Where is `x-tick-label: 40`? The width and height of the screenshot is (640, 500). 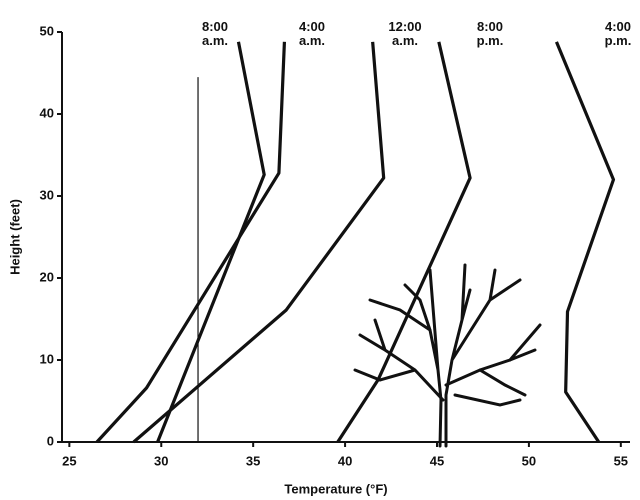 x-tick-label: 40 is located at coordinates (345, 460).